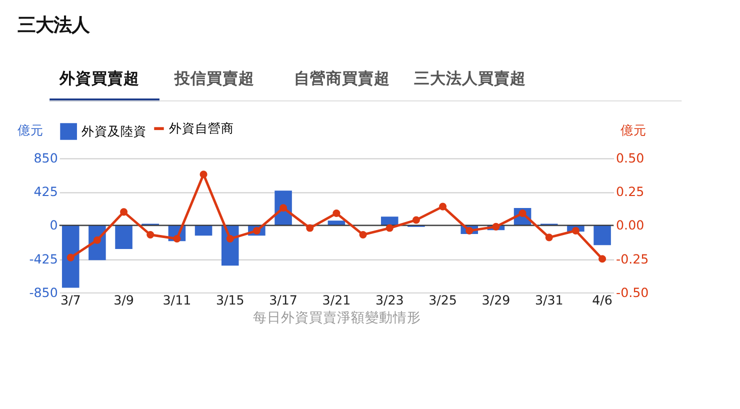  What do you see at coordinates (630, 158) in the screenshot?
I see `y2-tick-label: 0.50` at bounding box center [630, 158].